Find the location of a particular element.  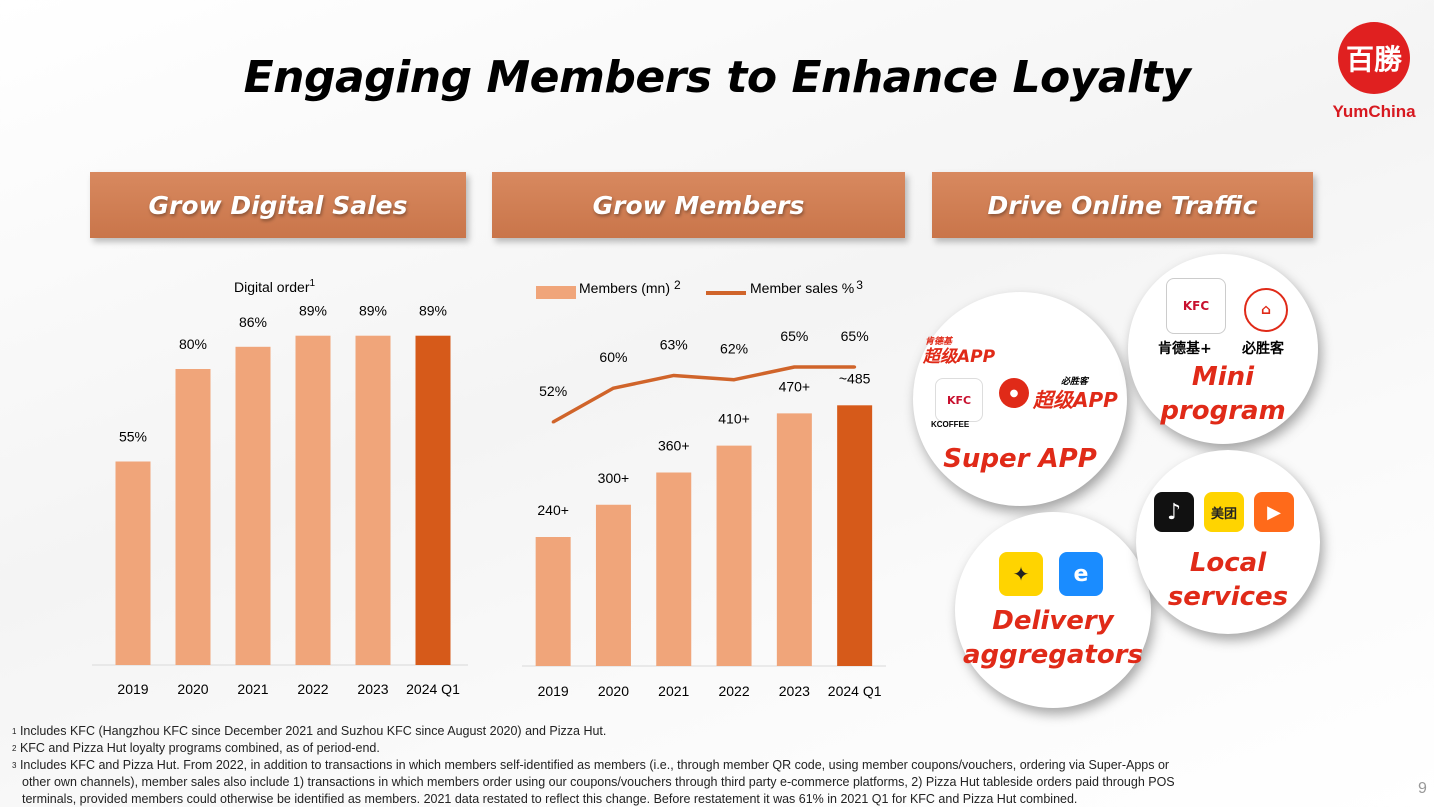

pizza-hut-icon: ● is located at coordinates (1014, 393).